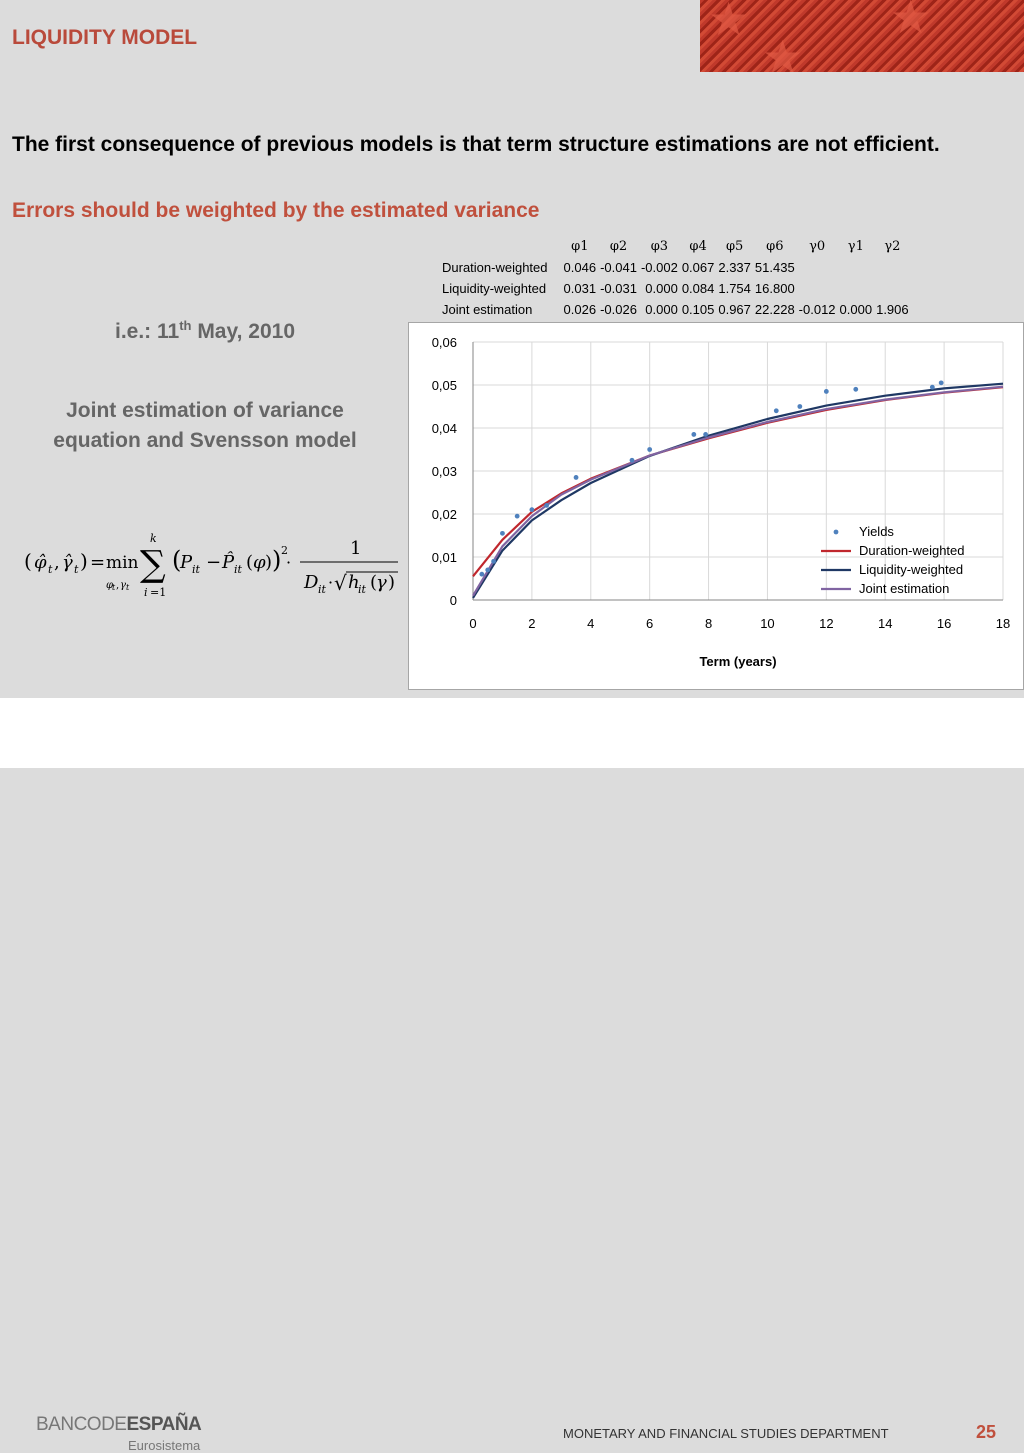  Describe the element at coordinates (734, 288) in the screenshot. I see `table-cell: 1.754` at that location.